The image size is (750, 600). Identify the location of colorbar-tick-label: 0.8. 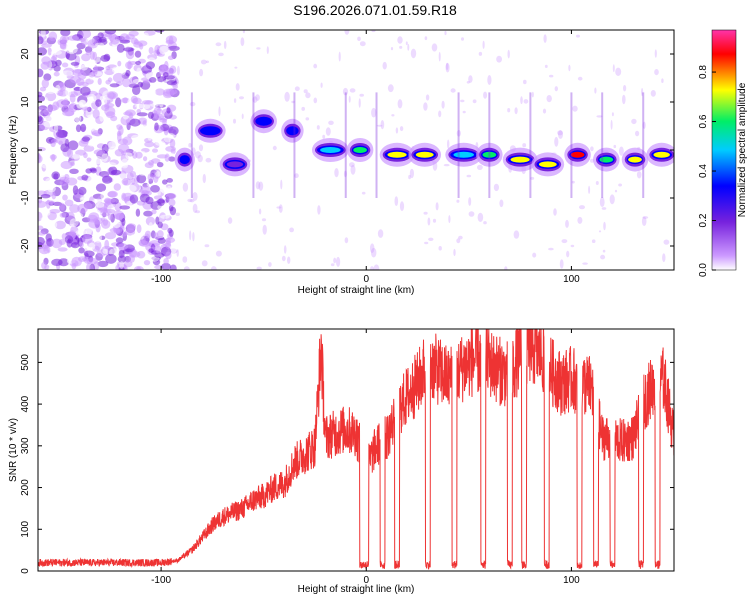
(703, 72).